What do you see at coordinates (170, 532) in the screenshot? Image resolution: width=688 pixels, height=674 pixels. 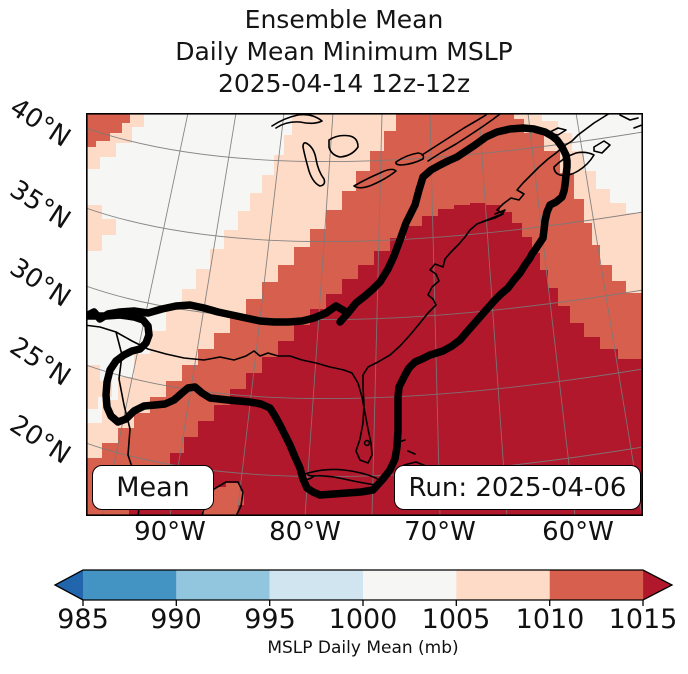 I see `lon-label-90w: 90°W` at bounding box center [170, 532].